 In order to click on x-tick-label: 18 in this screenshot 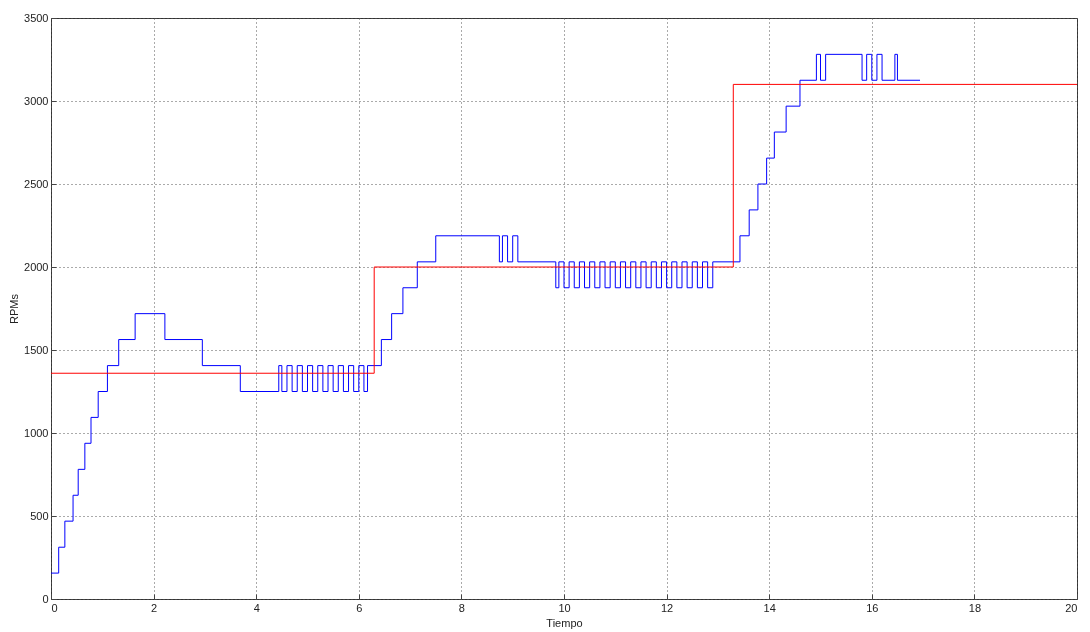, I will do `click(975, 607)`.